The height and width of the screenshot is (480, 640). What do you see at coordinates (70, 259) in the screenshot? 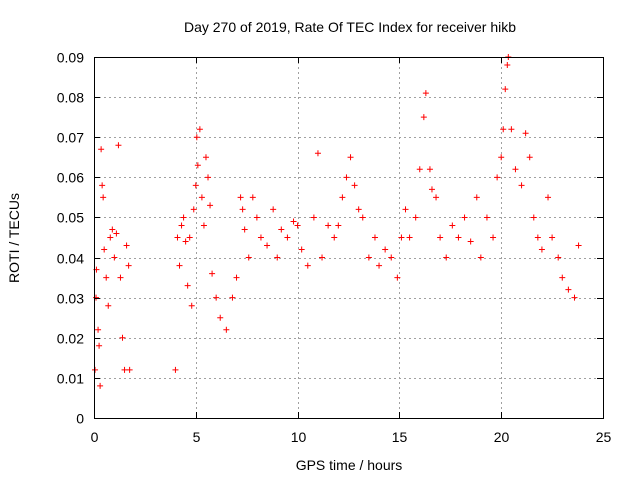
I see `y-tick-label: 0.04` at bounding box center [70, 259].